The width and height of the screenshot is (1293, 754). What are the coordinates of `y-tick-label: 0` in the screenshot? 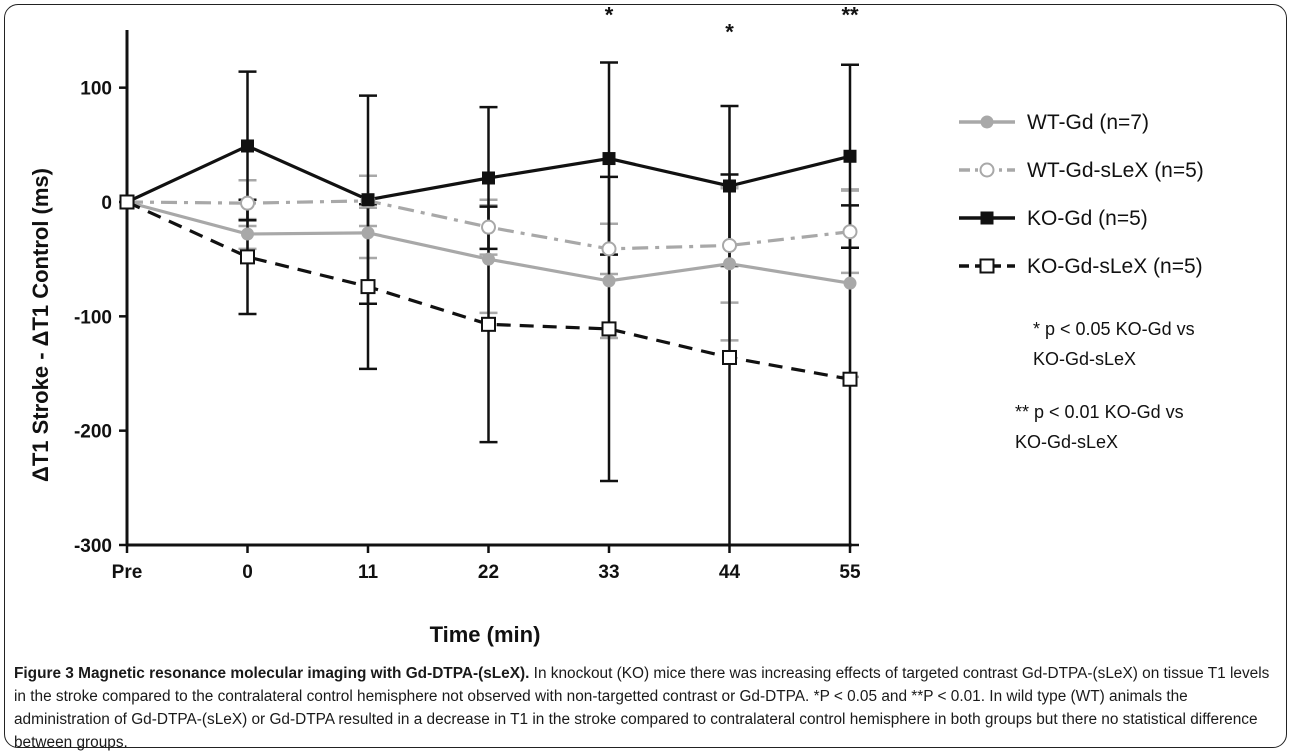 It's located at (106, 203).